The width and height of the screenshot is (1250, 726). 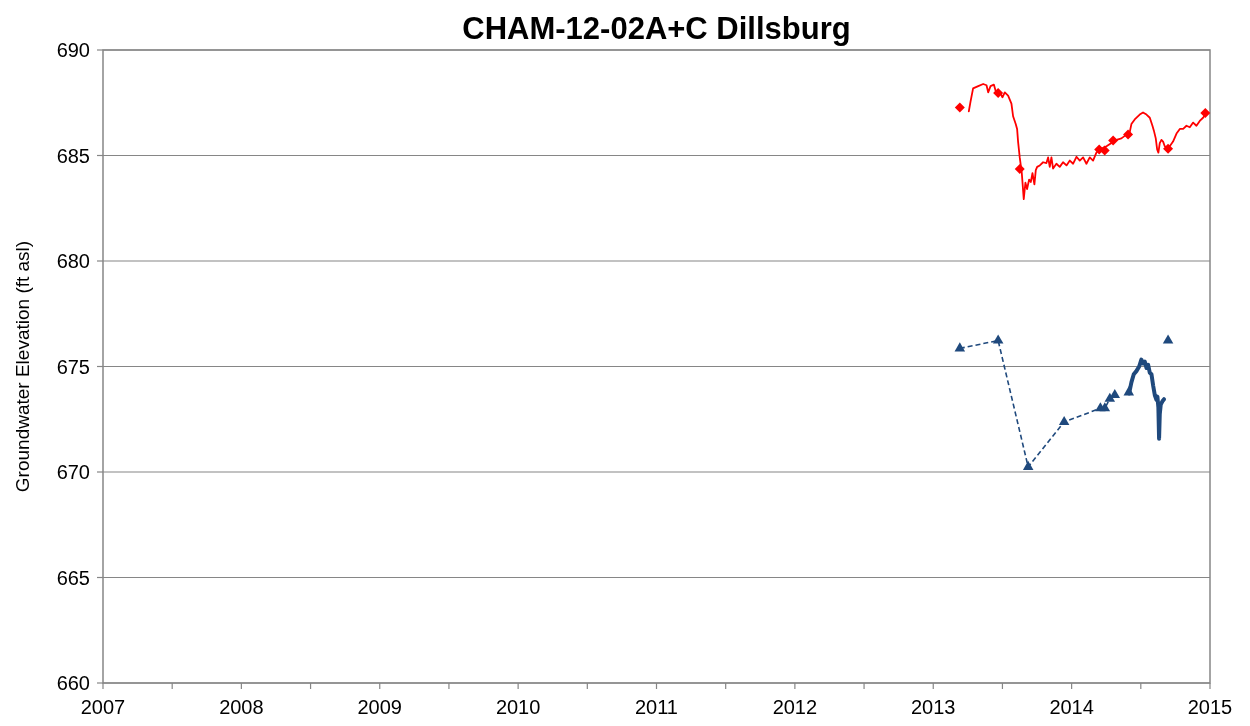 What do you see at coordinates (73, 261) in the screenshot?
I see `y-tick-label: 680` at bounding box center [73, 261].